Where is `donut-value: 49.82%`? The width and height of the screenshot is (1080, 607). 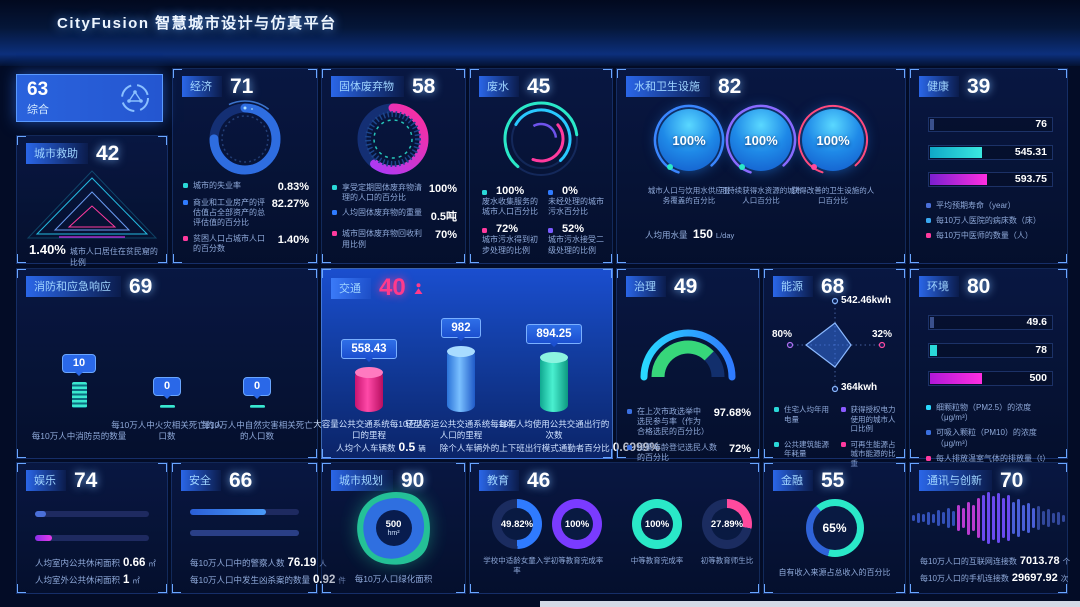
donut-value: 49.82% is located at coordinates (517, 524).